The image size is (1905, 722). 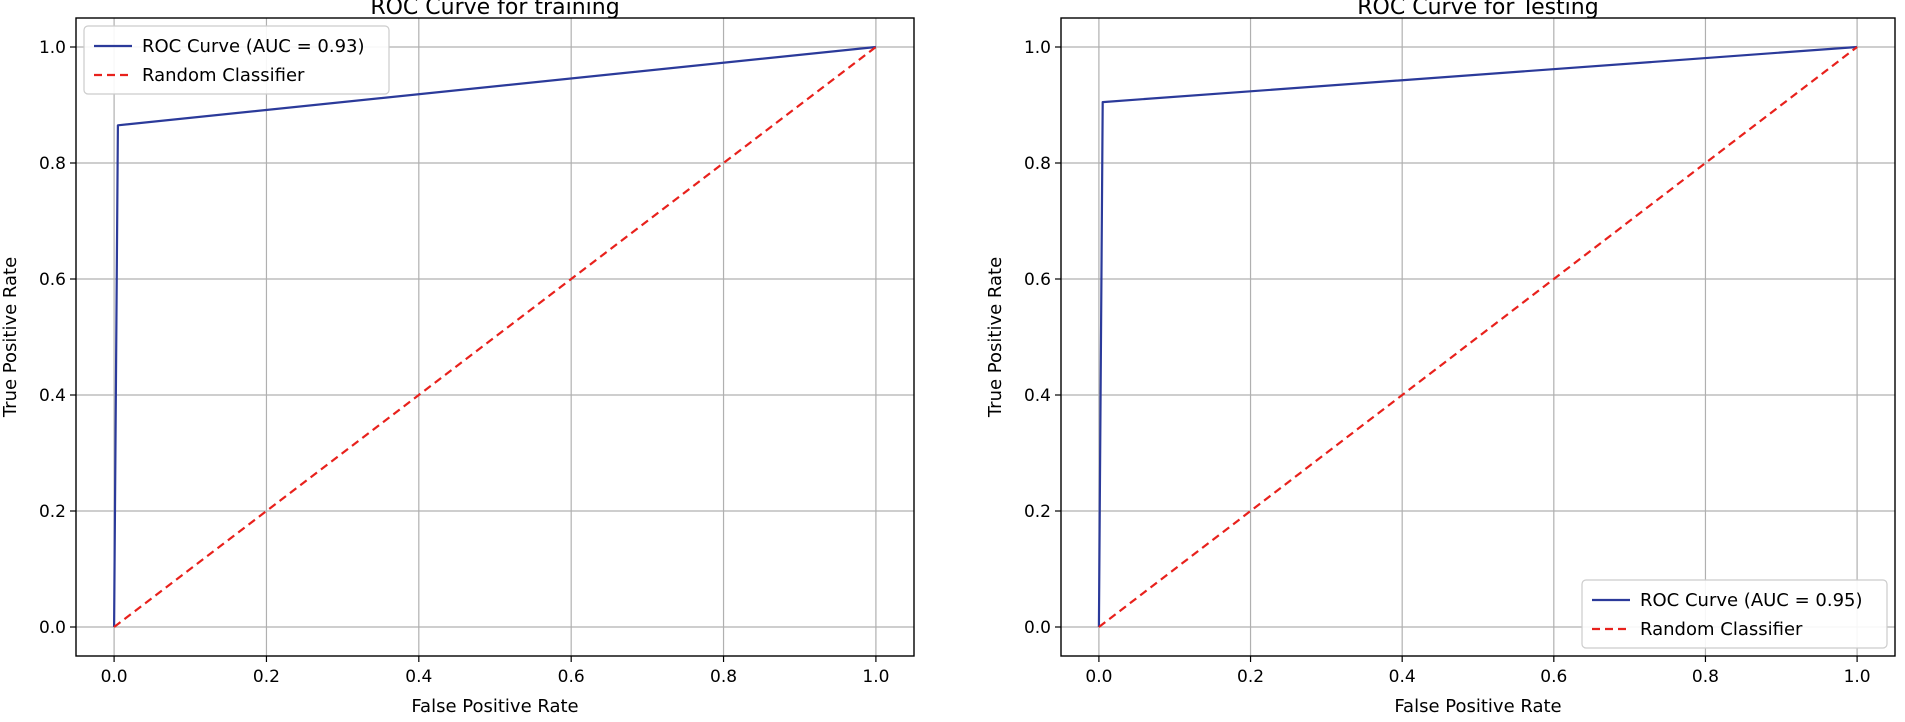 What do you see at coordinates (494, 10) in the screenshot?
I see `chart-title: ROC Curve for training` at bounding box center [494, 10].